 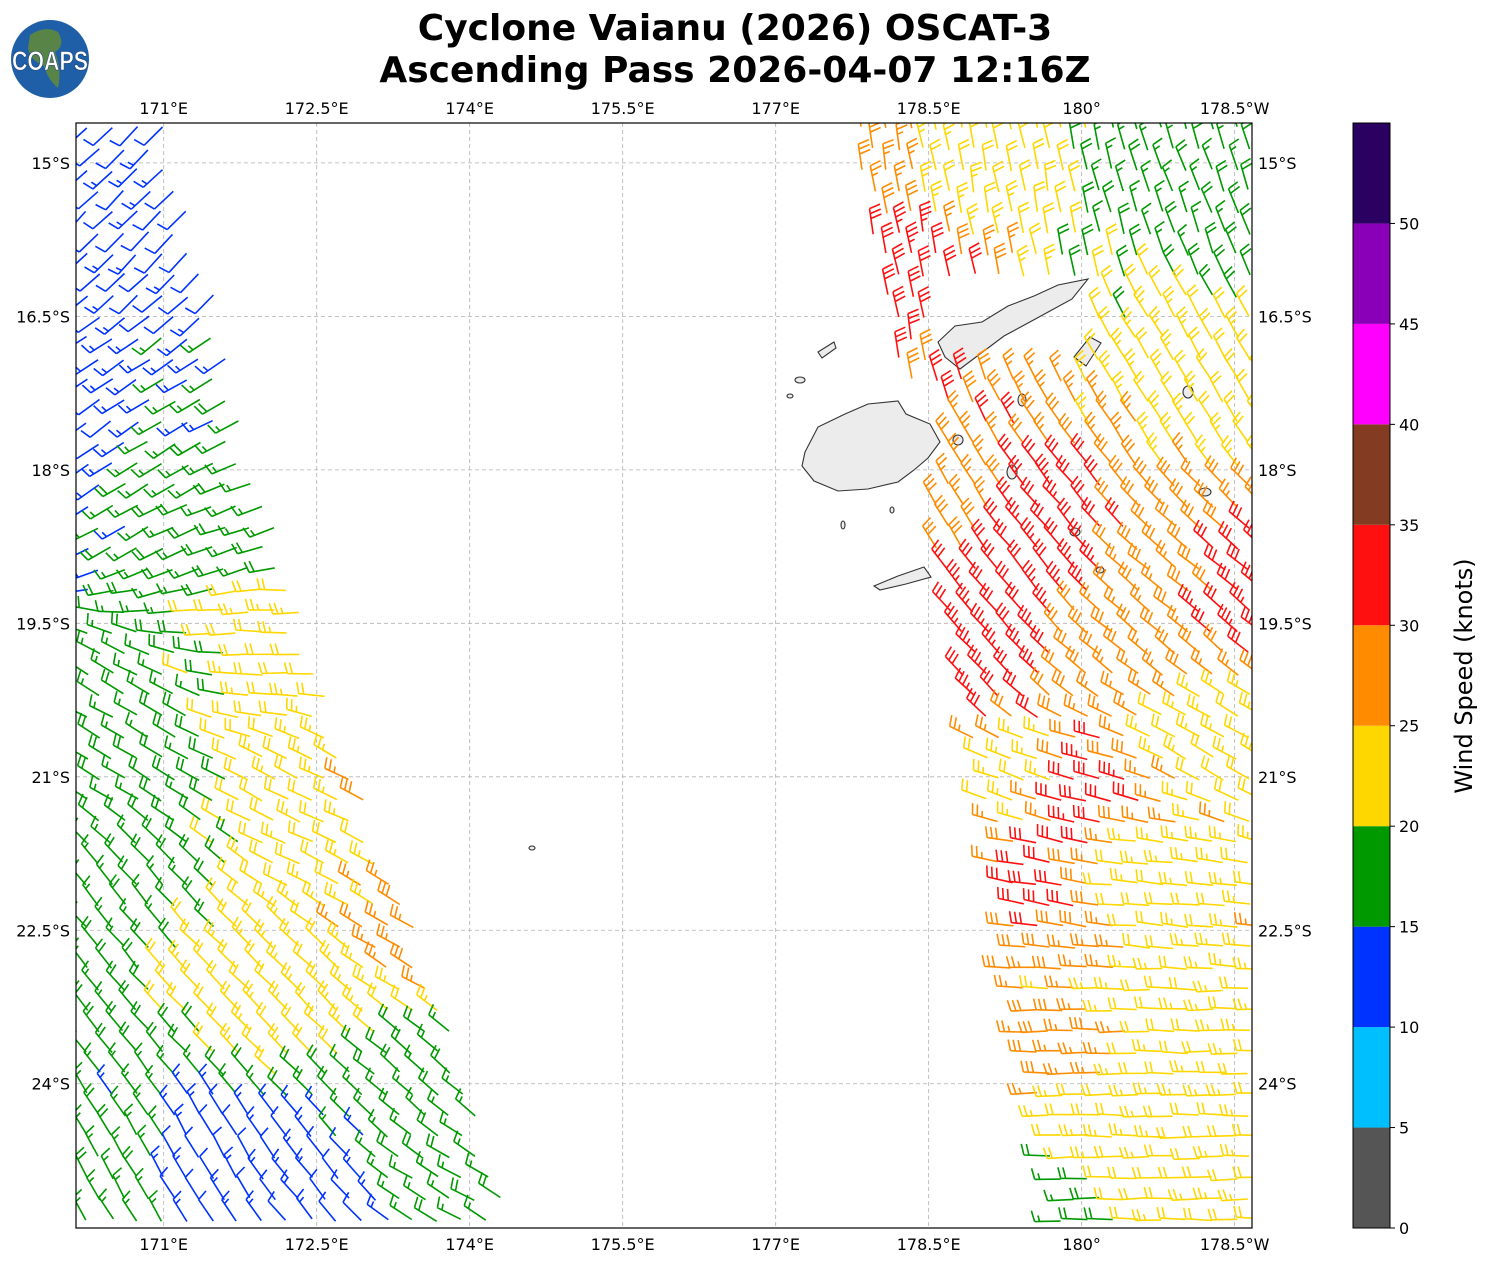 I want to click on top-lon-tick-label: 171°E, so click(x=163, y=108).